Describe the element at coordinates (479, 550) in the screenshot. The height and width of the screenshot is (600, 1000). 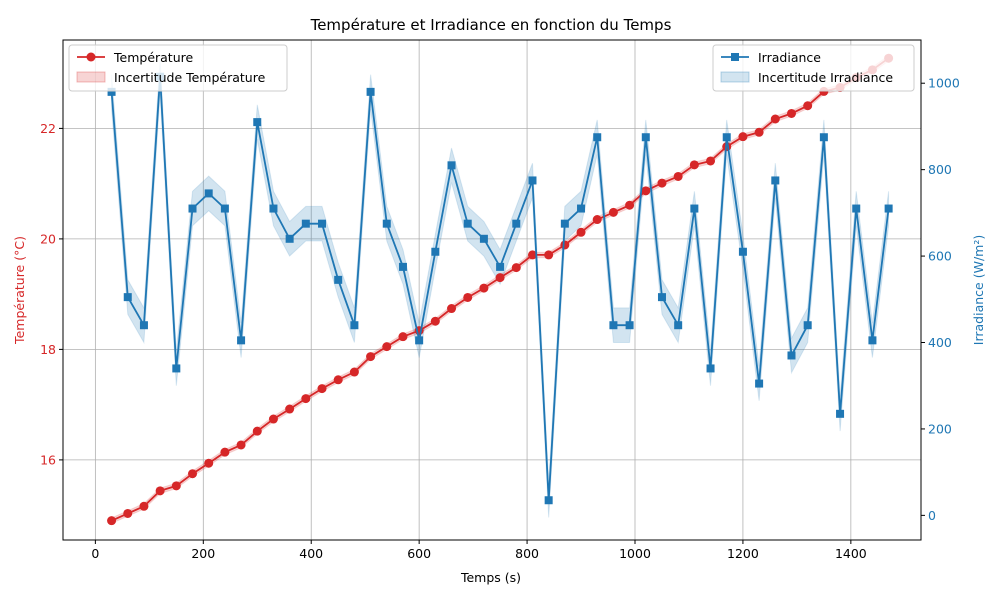
I see `x-axis: 0 200 400 600 800 1000 1200 1400` at that location.